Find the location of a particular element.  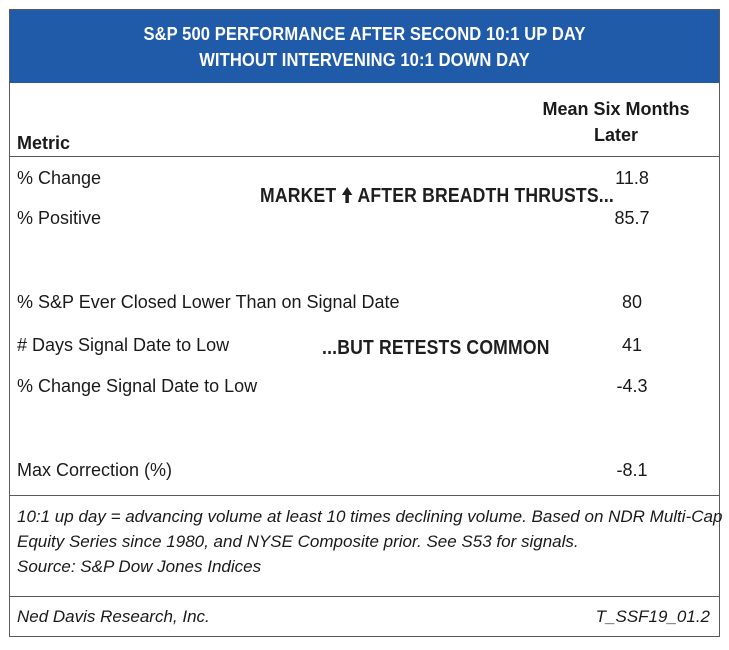

row-label: % Change is located at coordinates (59, 178).